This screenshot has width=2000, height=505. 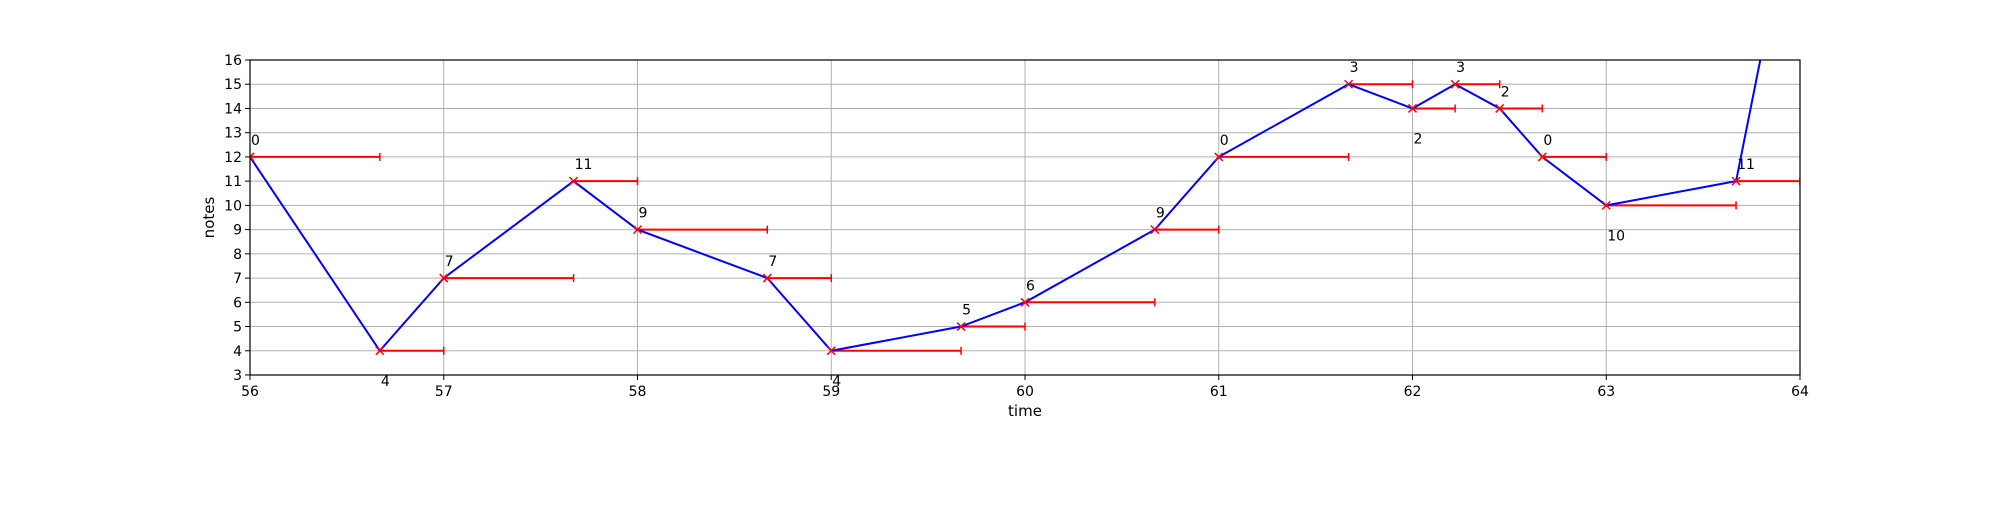 What do you see at coordinates (1025, 411) in the screenshot?
I see `x-axis-label: time` at bounding box center [1025, 411].